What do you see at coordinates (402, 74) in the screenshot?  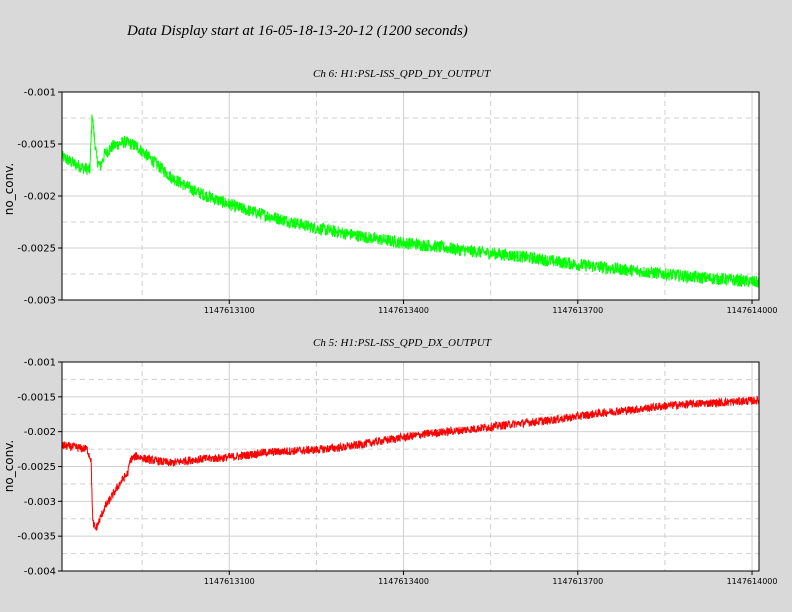 I see `chart-title-ch6: Ch 6: H1:PSL-ISS_QPD_DY_OUTPUT` at bounding box center [402, 74].